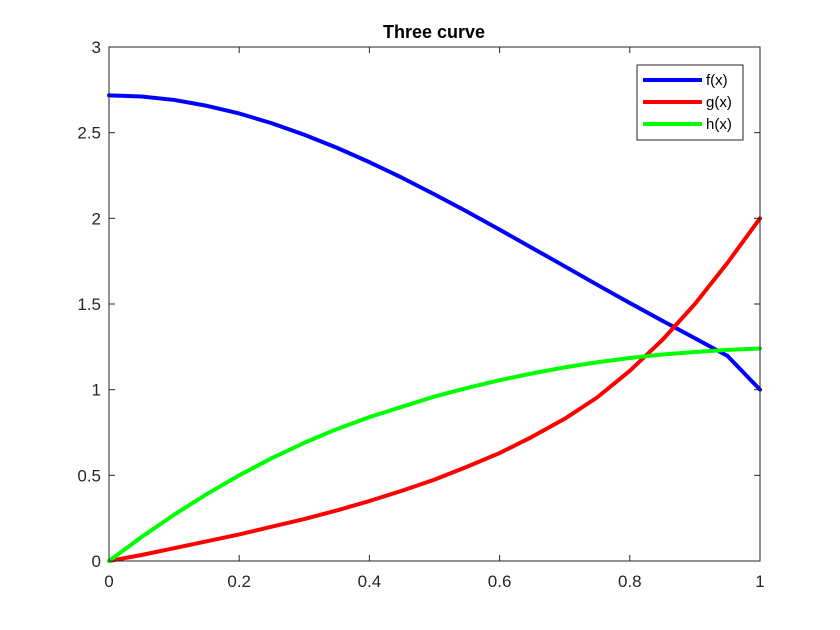  Describe the element at coordinates (717, 80) in the screenshot. I see `legend-label-1: f(x)` at that location.